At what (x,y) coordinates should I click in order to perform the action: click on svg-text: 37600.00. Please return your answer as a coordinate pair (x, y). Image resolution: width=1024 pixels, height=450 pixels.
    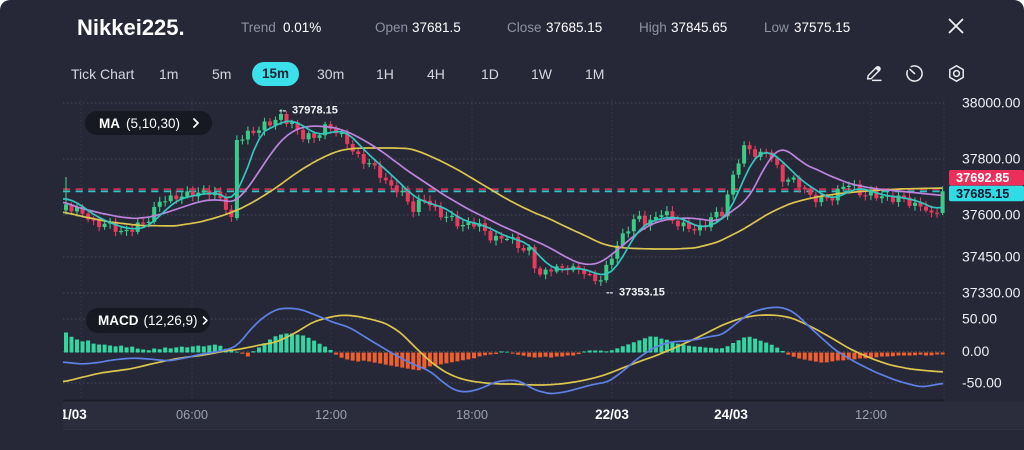
    Looking at the image, I should click on (991, 215).